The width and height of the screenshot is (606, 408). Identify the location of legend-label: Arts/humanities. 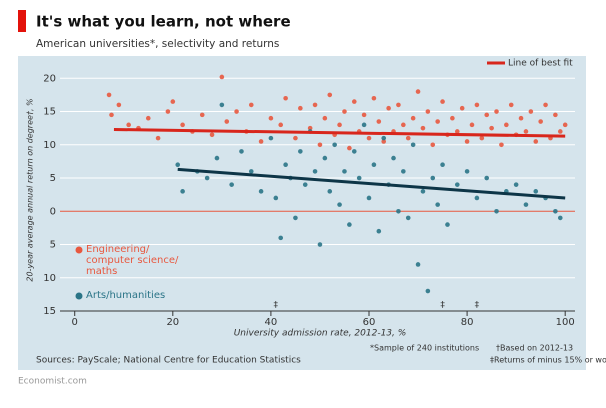
(126, 295).